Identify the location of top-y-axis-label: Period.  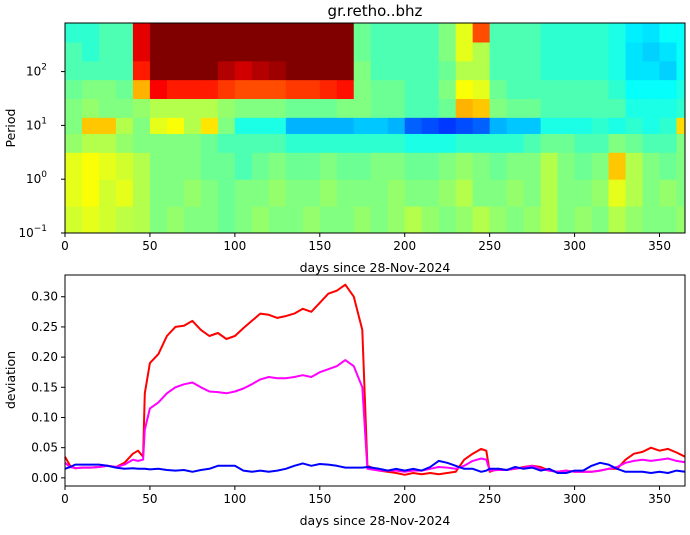
(10, 128).